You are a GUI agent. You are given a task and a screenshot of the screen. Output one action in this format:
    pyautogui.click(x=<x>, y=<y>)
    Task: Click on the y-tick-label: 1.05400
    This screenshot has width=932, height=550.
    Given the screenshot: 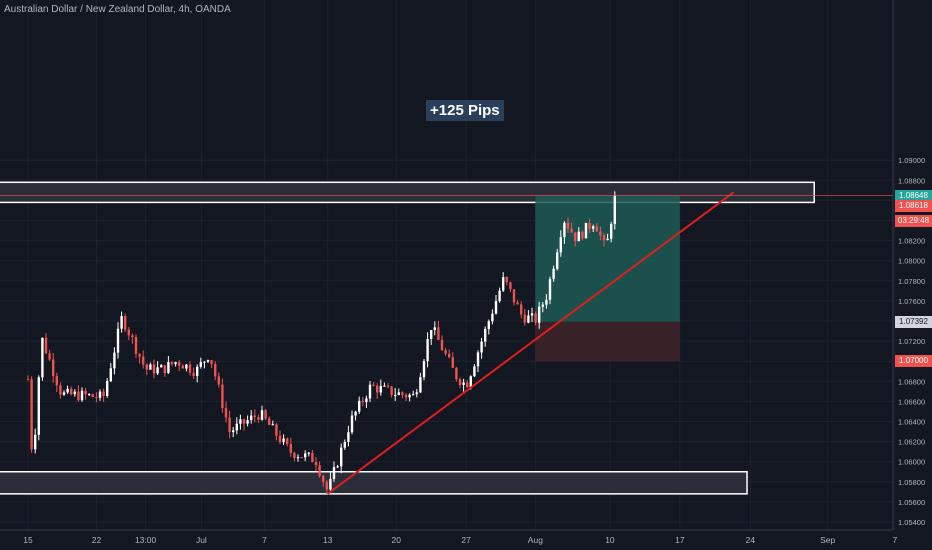 What is the action you would take?
    pyautogui.click(x=911, y=522)
    